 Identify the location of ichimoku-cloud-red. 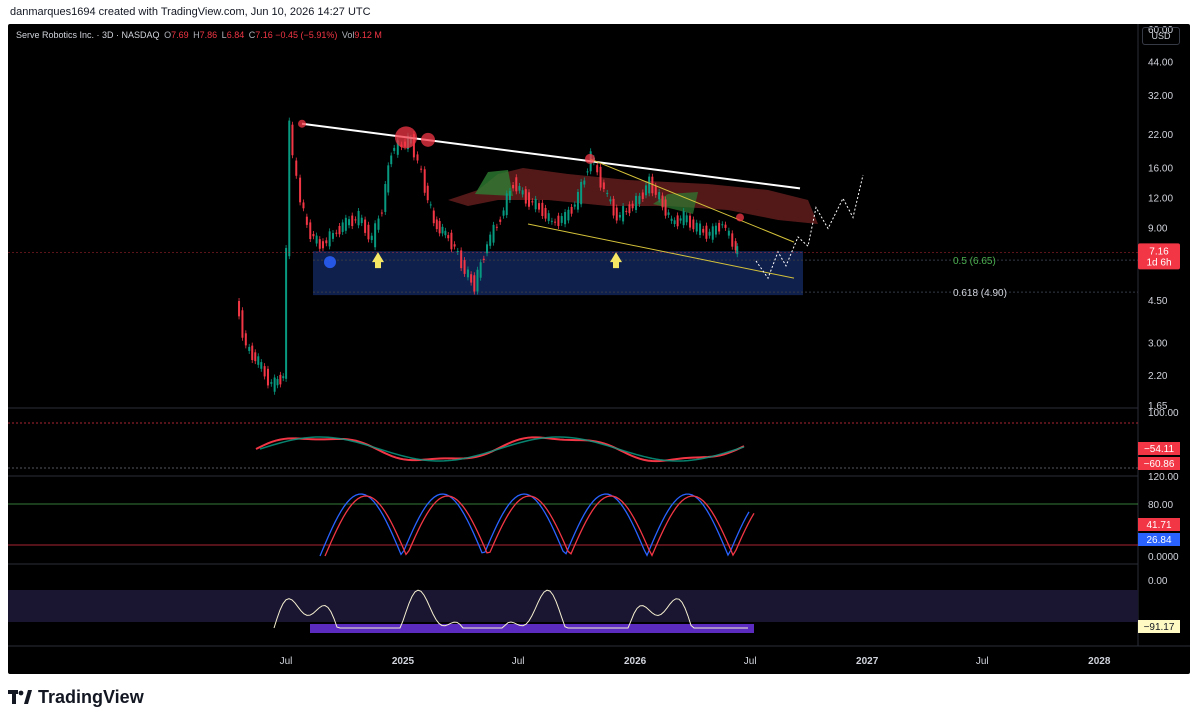
(633, 196).